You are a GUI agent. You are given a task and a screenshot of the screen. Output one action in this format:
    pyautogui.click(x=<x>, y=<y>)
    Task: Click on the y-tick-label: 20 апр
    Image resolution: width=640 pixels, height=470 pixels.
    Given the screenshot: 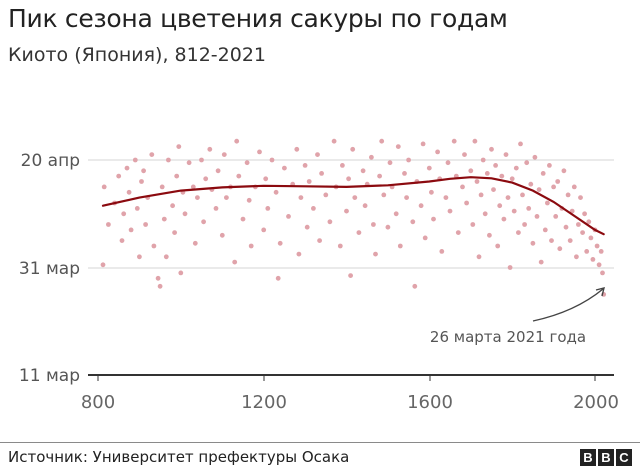 What is the action you would take?
    pyautogui.click(x=50, y=161)
    